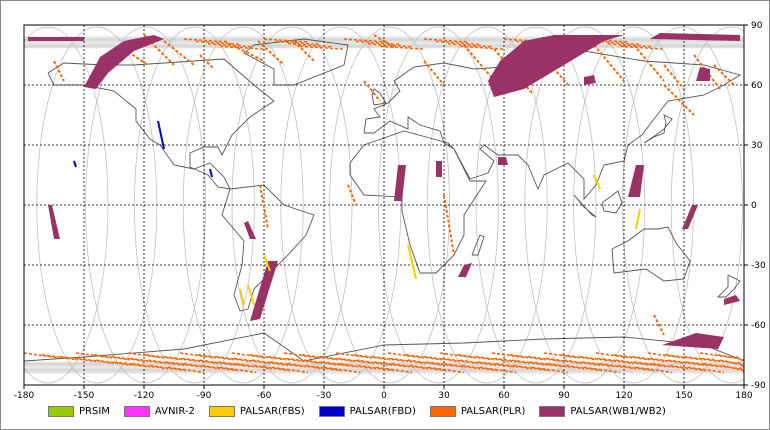  Describe the element at coordinates (174, 411) in the screenshot. I see `legend-label: AVNIR-2` at that location.